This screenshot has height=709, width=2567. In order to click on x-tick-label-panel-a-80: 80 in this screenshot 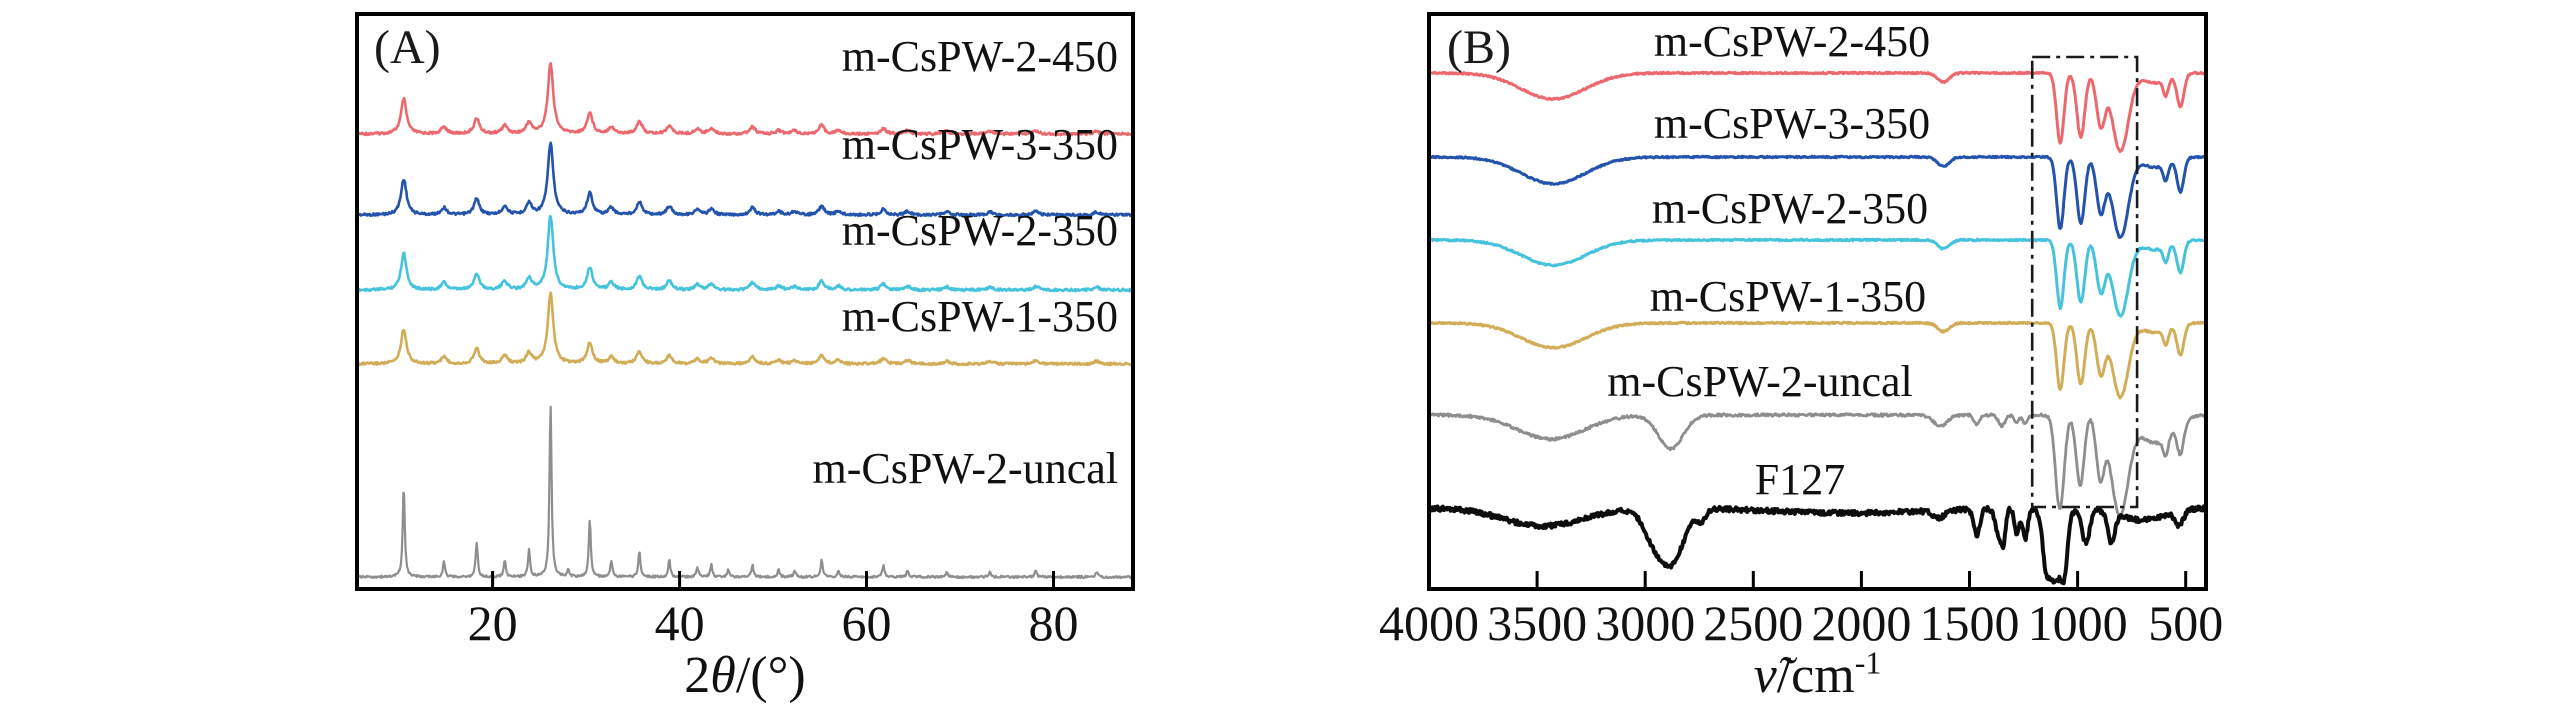, I will do `click(1054, 623)`.